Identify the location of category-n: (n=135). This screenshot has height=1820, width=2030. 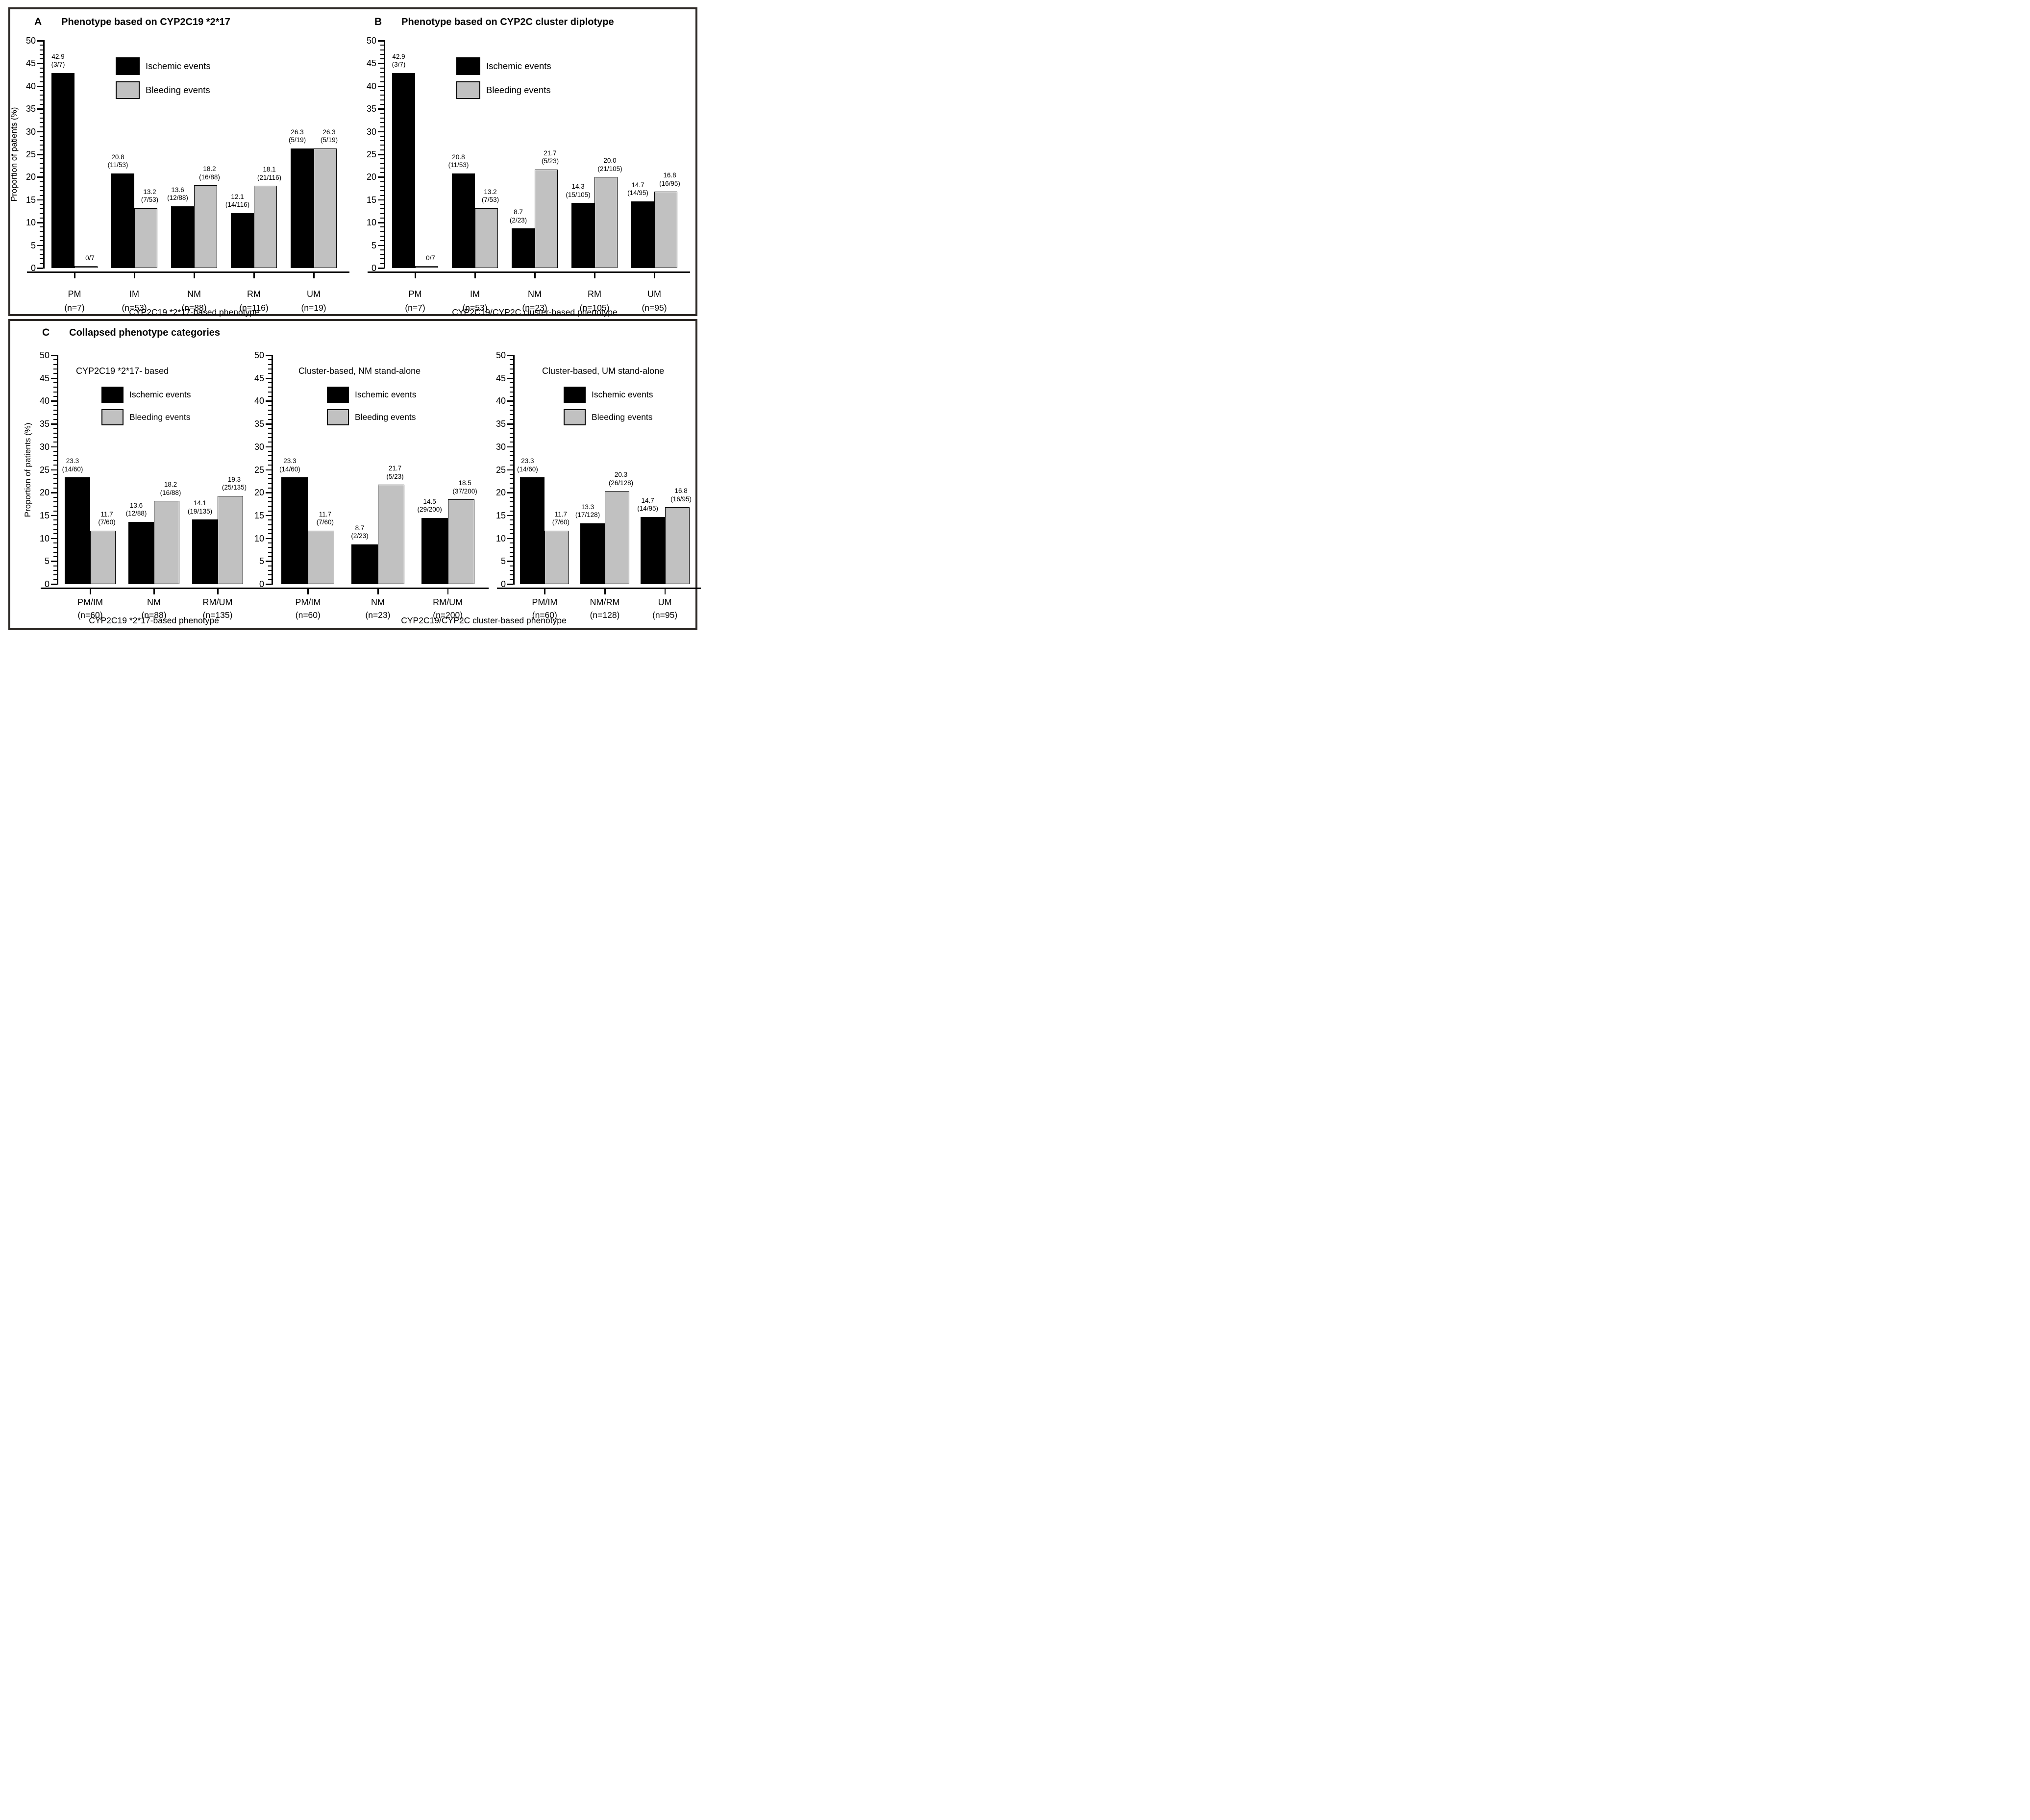
(217, 615).